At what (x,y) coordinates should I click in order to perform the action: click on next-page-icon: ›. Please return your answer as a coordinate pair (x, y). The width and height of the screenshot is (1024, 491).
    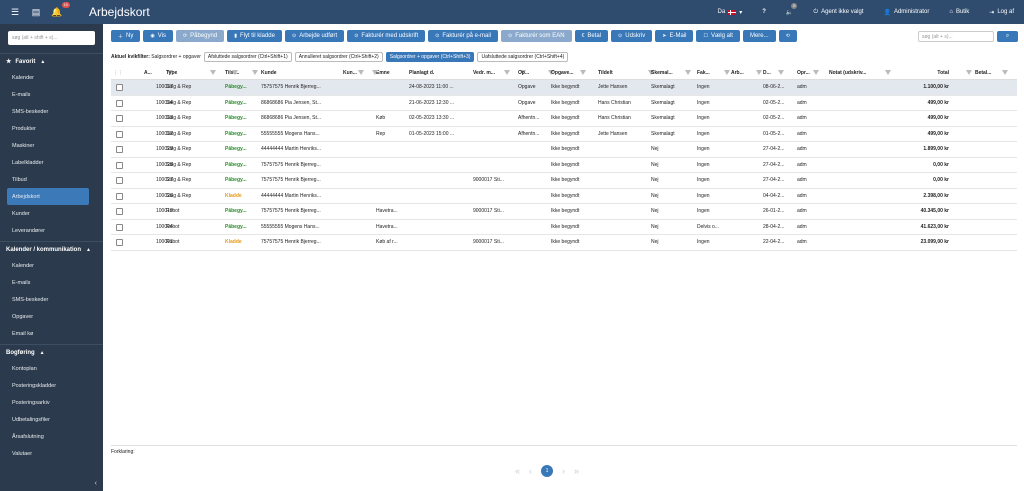
    Looking at the image, I should click on (564, 471).